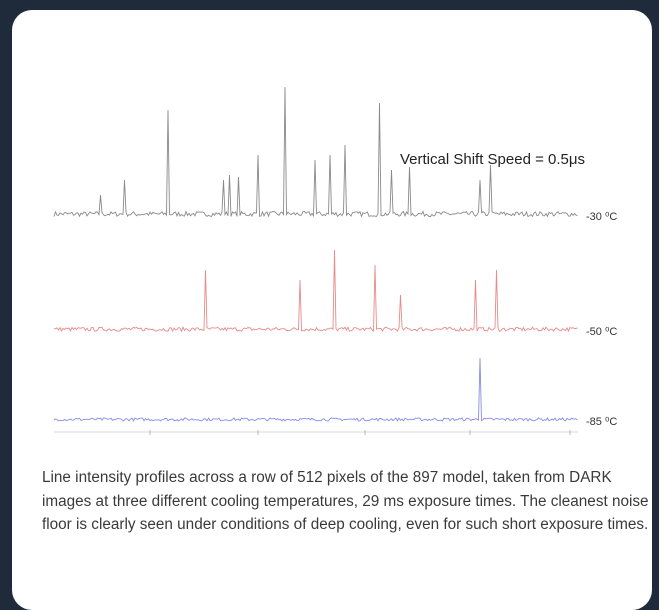 This screenshot has width=659, height=610. Describe the element at coordinates (601, 422) in the screenshot. I see `trace-label: -85 ⁰C` at that location.